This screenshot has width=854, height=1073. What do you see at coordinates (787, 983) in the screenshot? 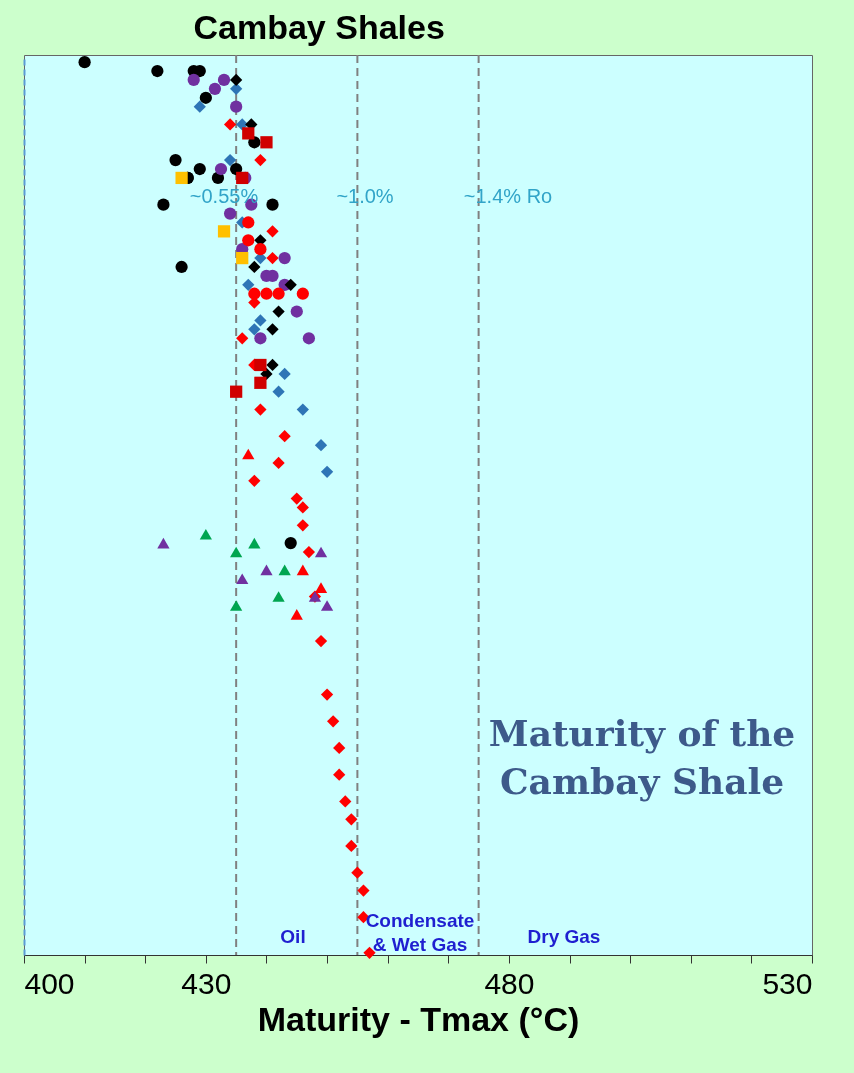
I see `x-tick-label: 530` at bounding box center [787, 983].